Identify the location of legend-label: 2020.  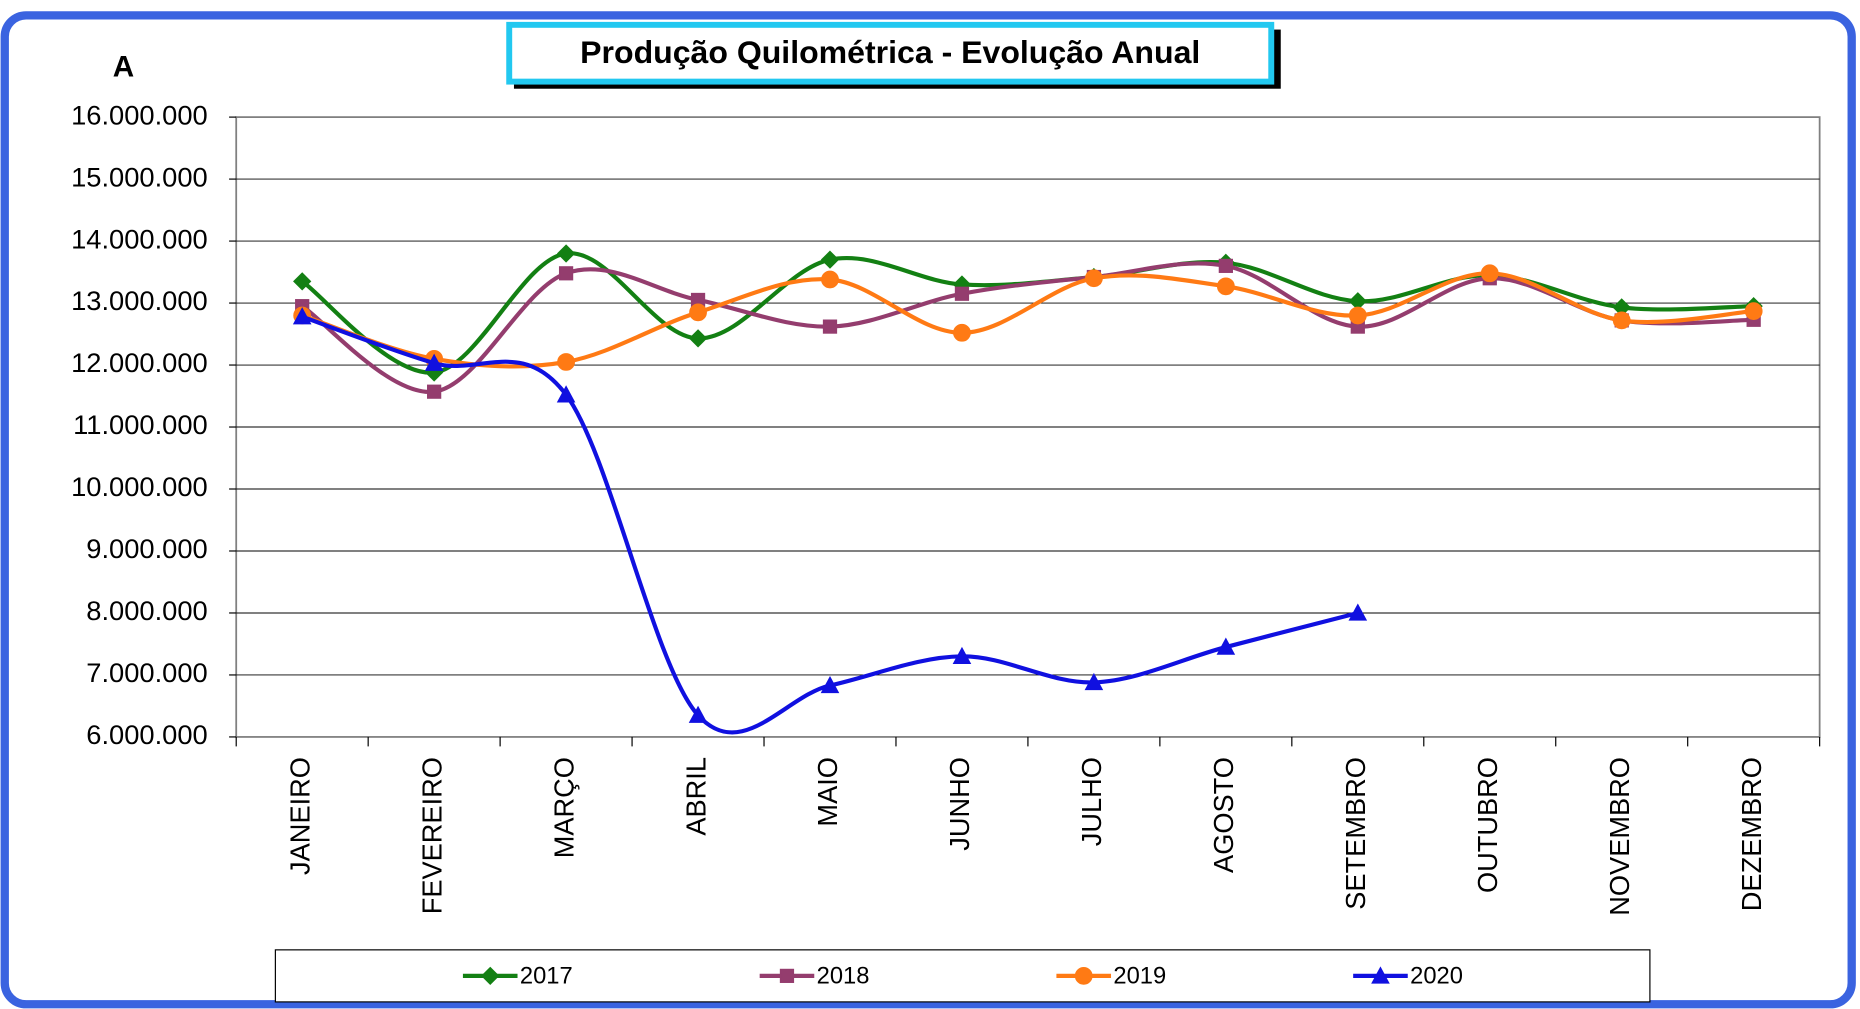
(1436, 976).